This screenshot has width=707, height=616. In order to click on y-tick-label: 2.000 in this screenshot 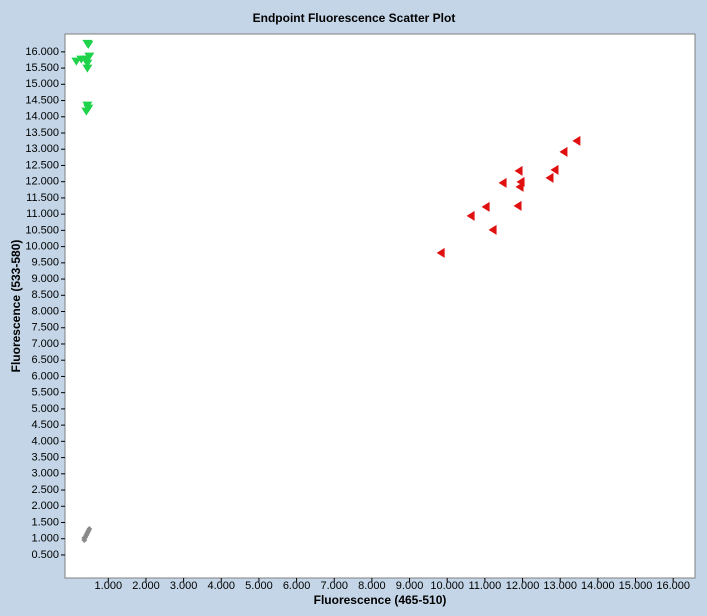, I will do `click(45, 506)`.